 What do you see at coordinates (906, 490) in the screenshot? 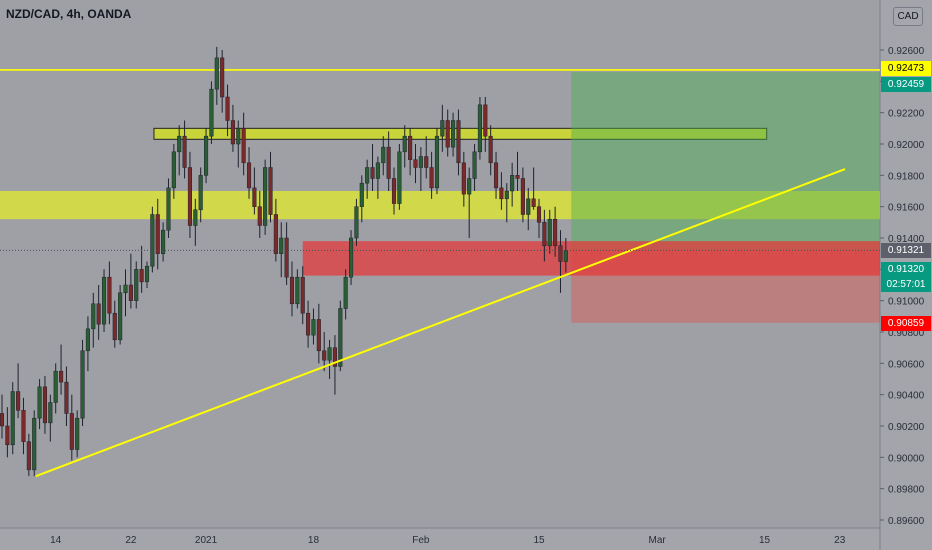
I see `y-tick-label: 0.89800` at bounding box center [906, 490].